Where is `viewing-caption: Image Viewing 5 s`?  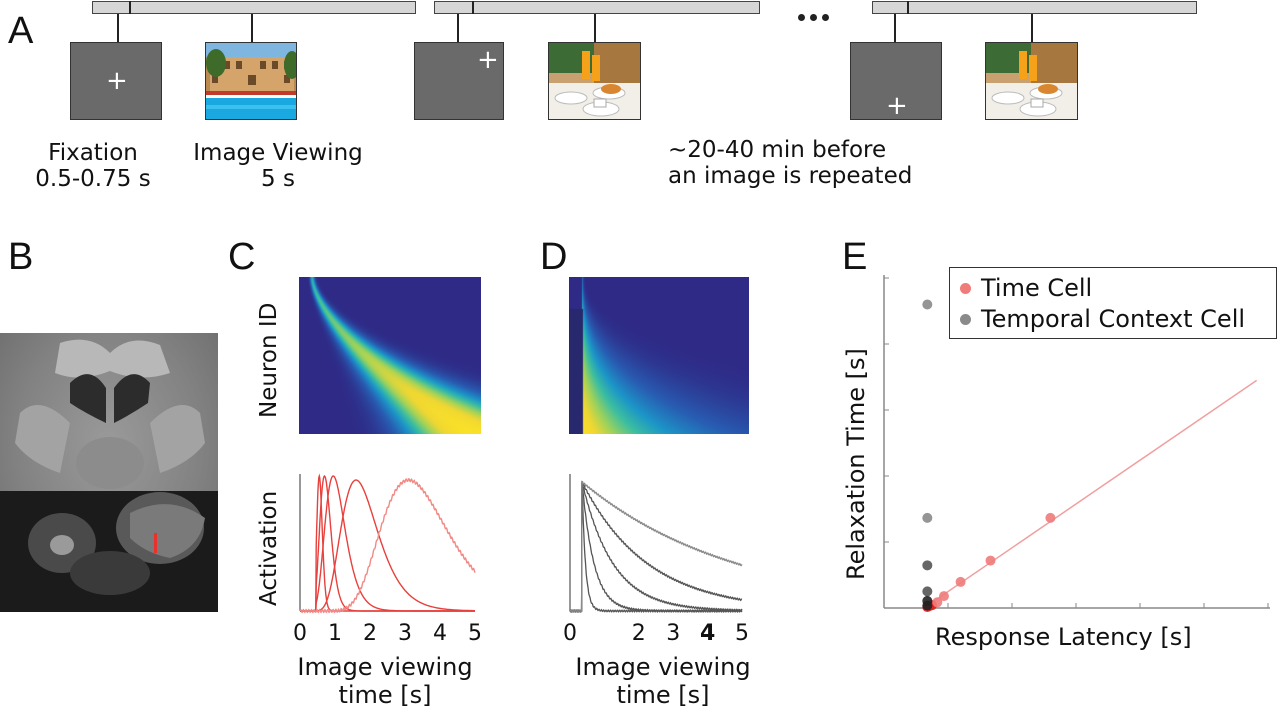
viewing-caption: Image Viewing 5 s is located at coordinates (278, 166).